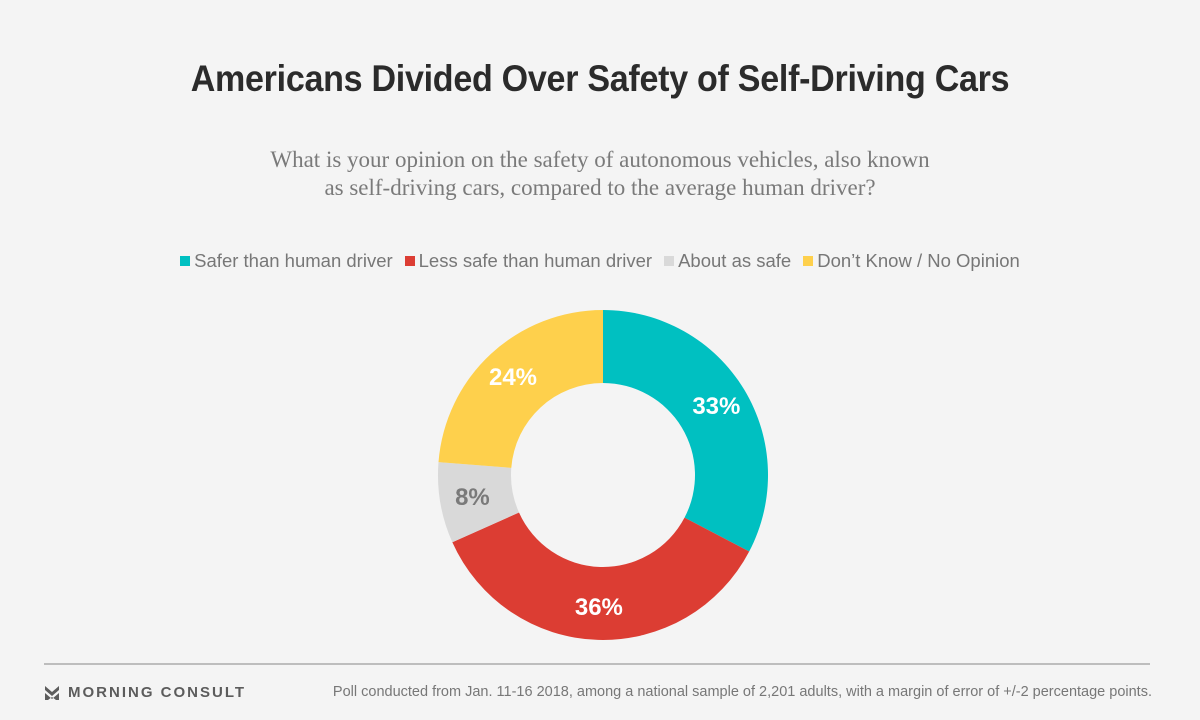 The height and width of the screenshot is (720, 1200). Describe the element at coordinates (597, 664) in the screenshot. I see `footer-divider` at that location.